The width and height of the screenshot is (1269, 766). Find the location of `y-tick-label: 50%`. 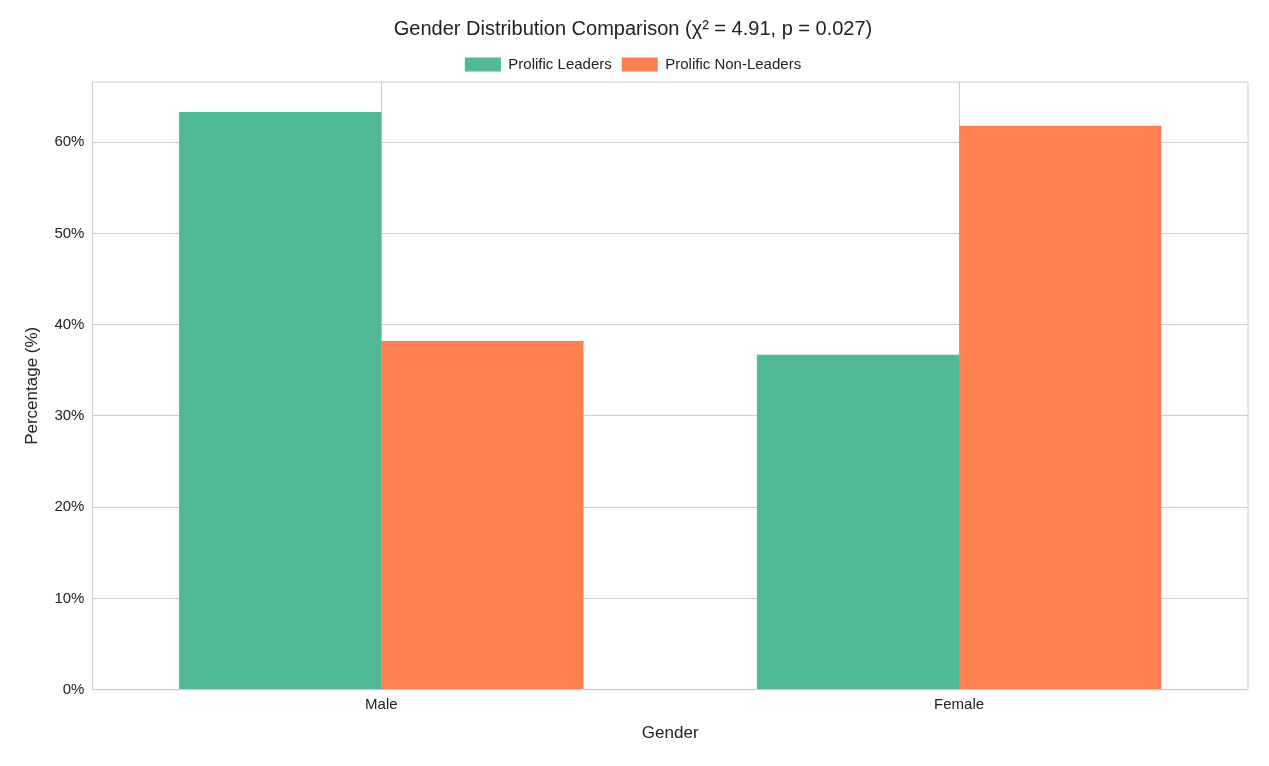

y-tick-label: 50% is located at coordinates (69, 232).